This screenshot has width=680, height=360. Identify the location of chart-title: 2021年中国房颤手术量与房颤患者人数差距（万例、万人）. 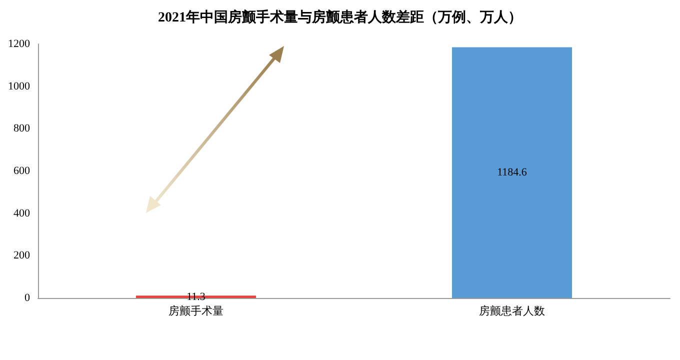
(340, 17).